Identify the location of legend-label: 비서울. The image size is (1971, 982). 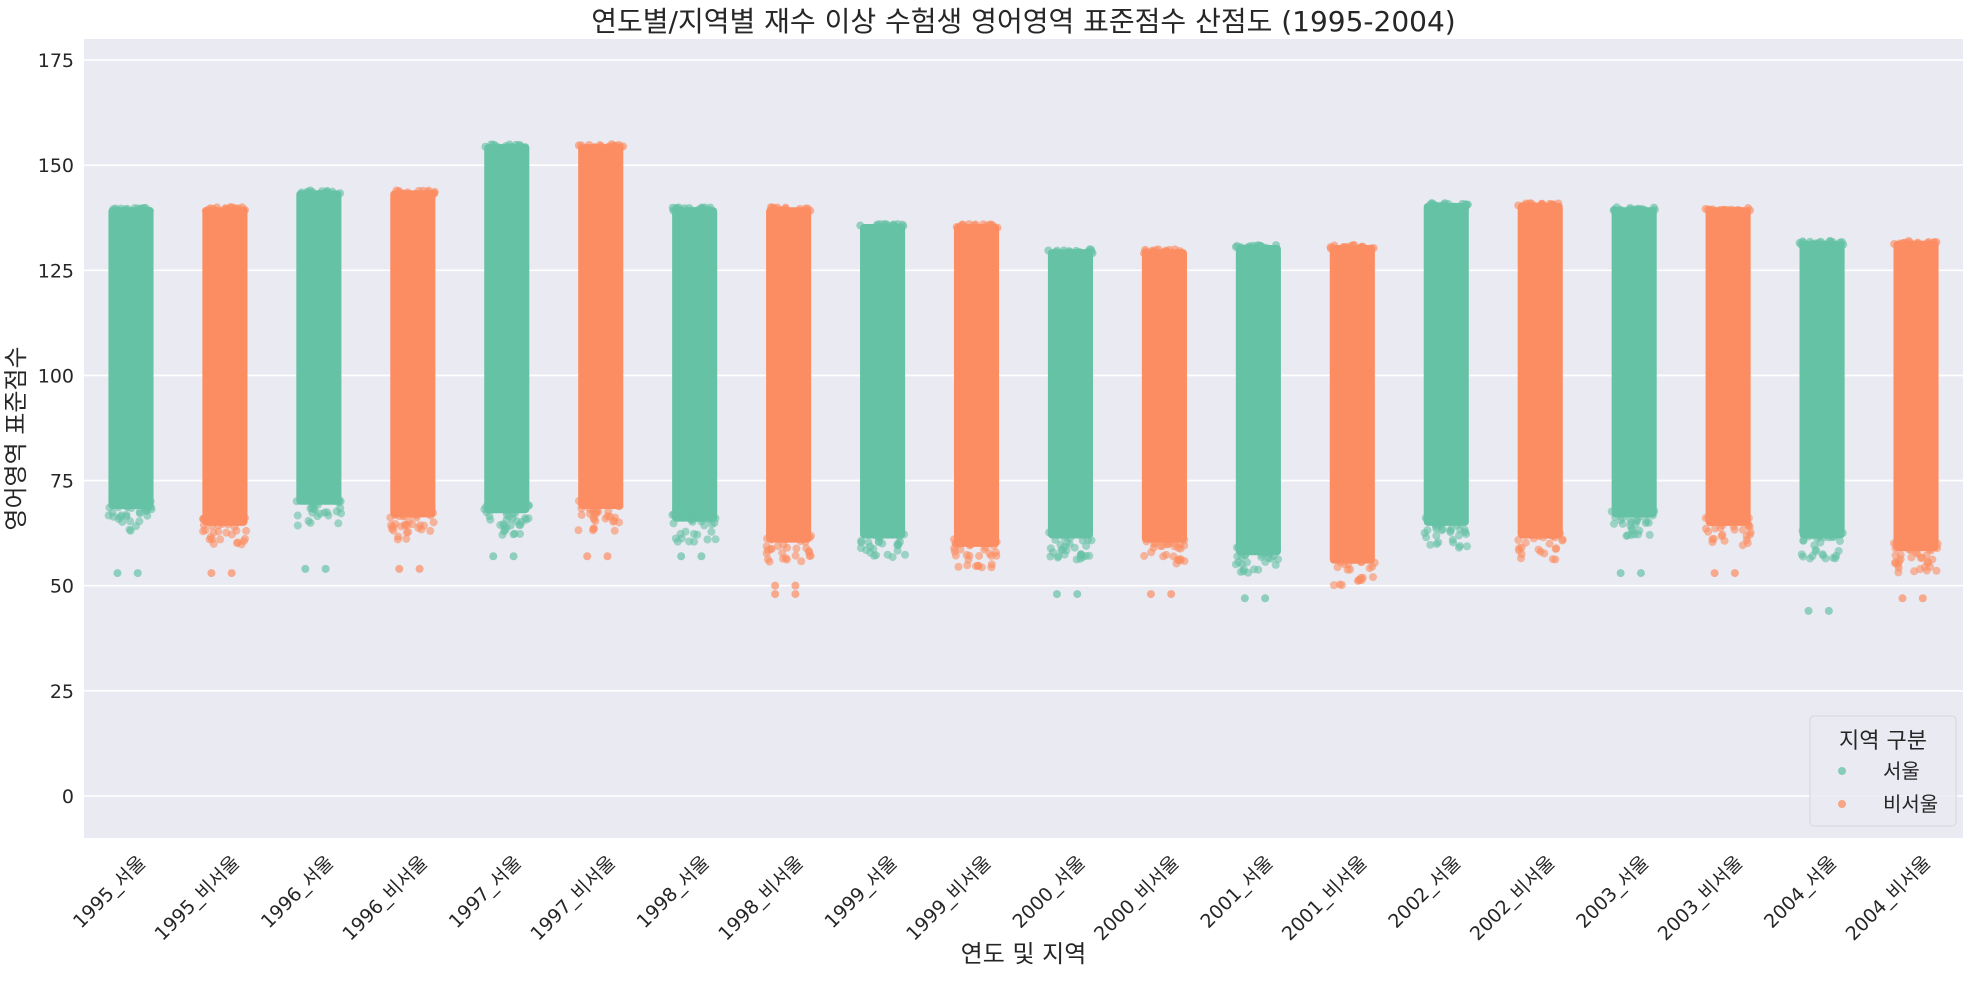
(1910, 804).